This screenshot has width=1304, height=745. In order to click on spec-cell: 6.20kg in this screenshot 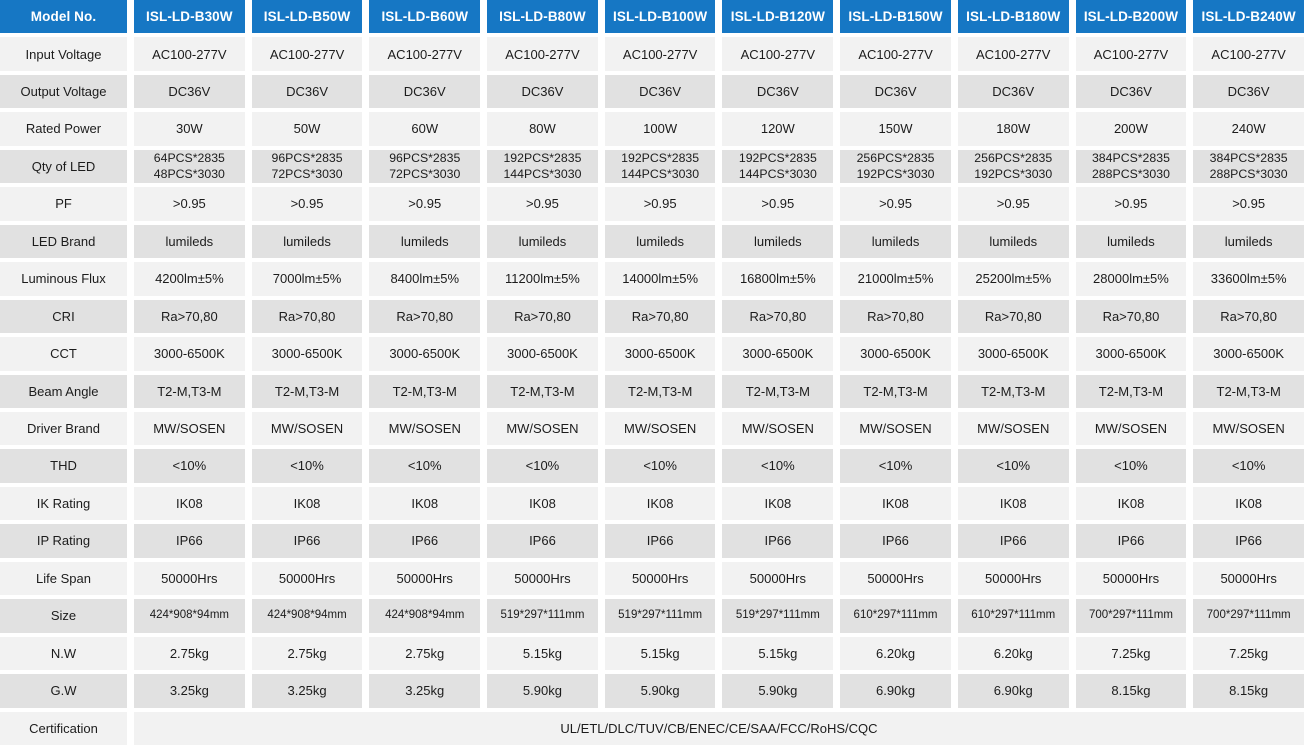, I will do `click(1013, 653)`.